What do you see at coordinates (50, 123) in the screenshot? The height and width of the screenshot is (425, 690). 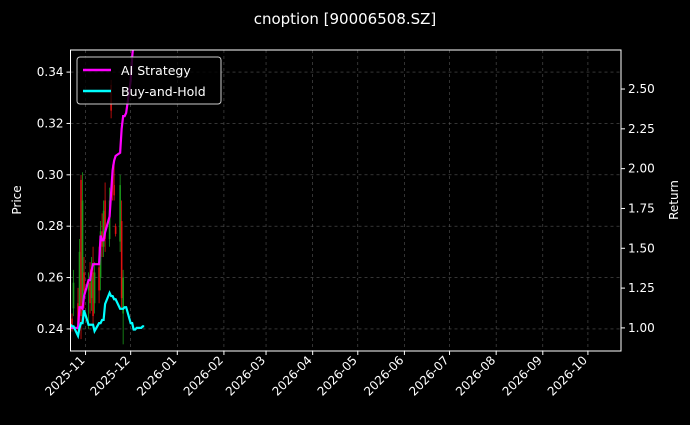 I see `y-tick-label-left: 0.32` at bounding box center [50, 123].